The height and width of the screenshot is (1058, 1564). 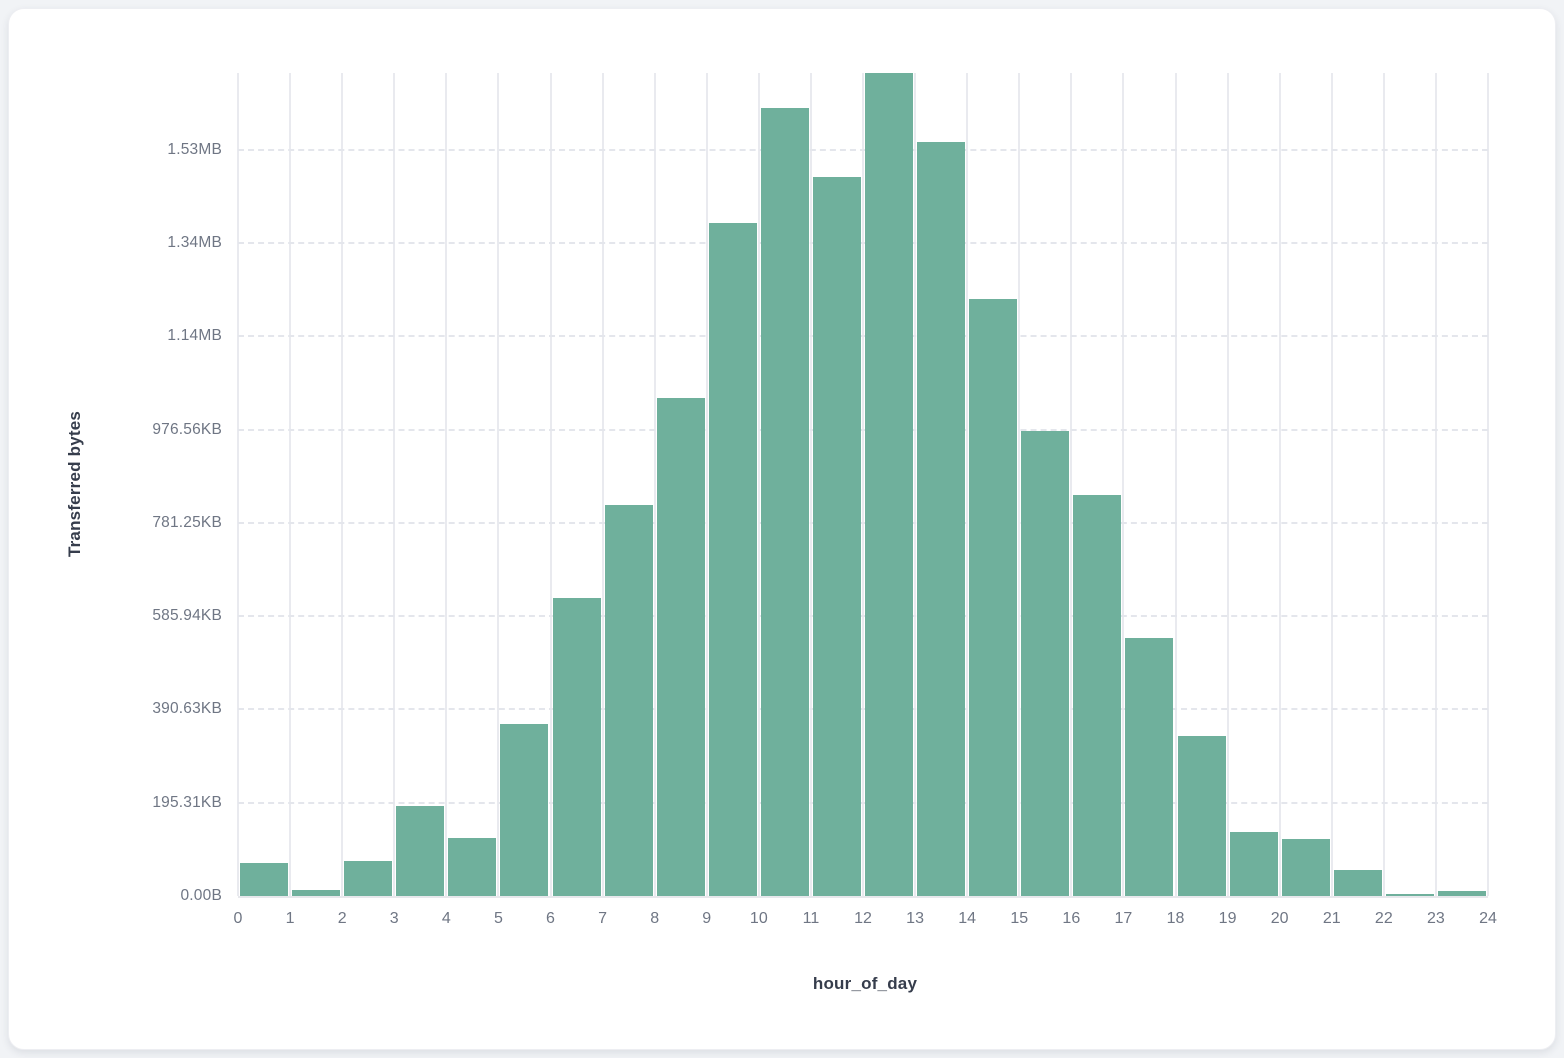 What do you see at coordinates (1331, 918) in the screenshot?
I see `x-tick-label: 21` at bounding box center [1331, 918].